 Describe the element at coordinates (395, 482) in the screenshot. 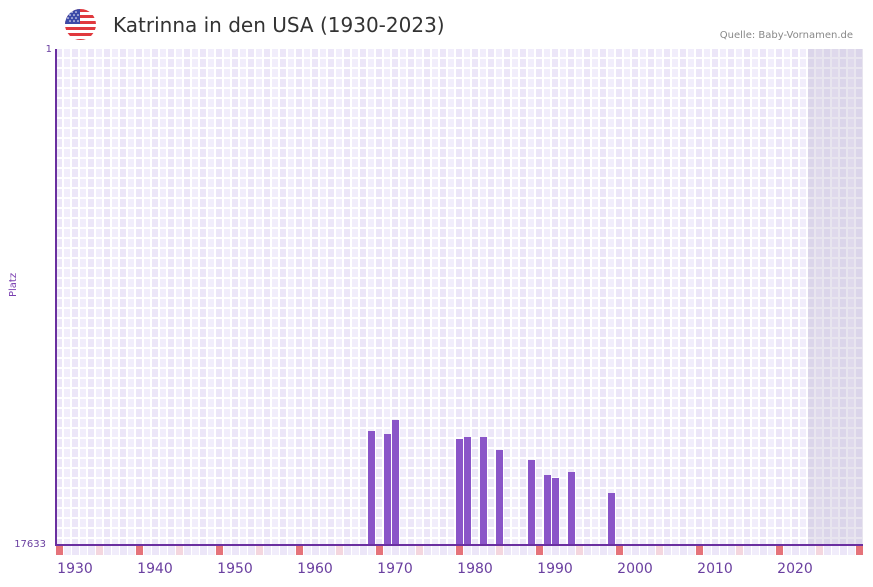

I see `bar-1970` at that location.